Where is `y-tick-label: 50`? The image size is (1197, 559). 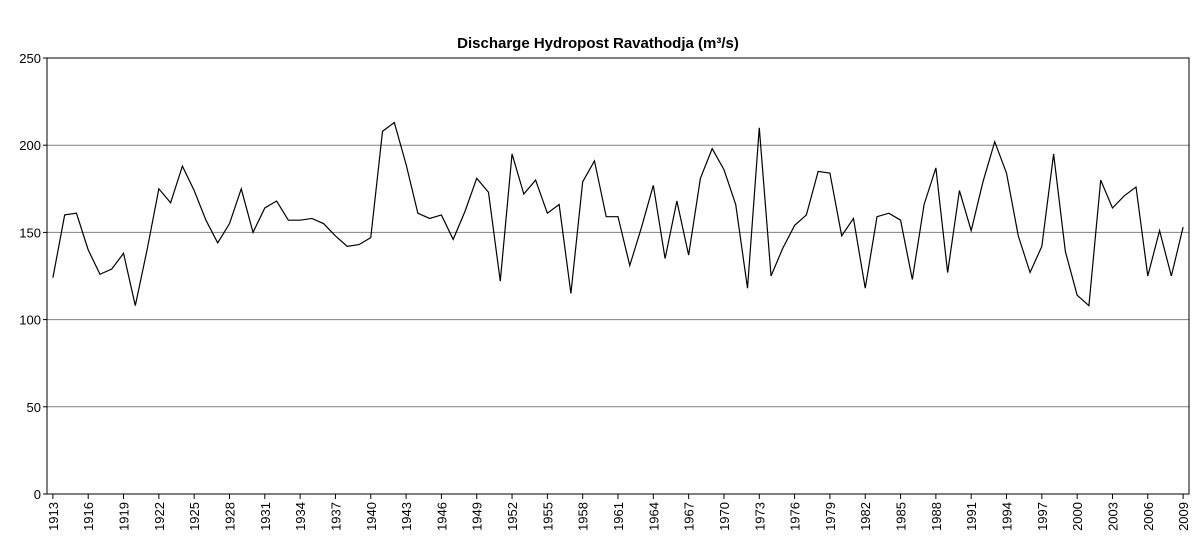 y-tick-label: 50 is located at coordinates (34, 407).